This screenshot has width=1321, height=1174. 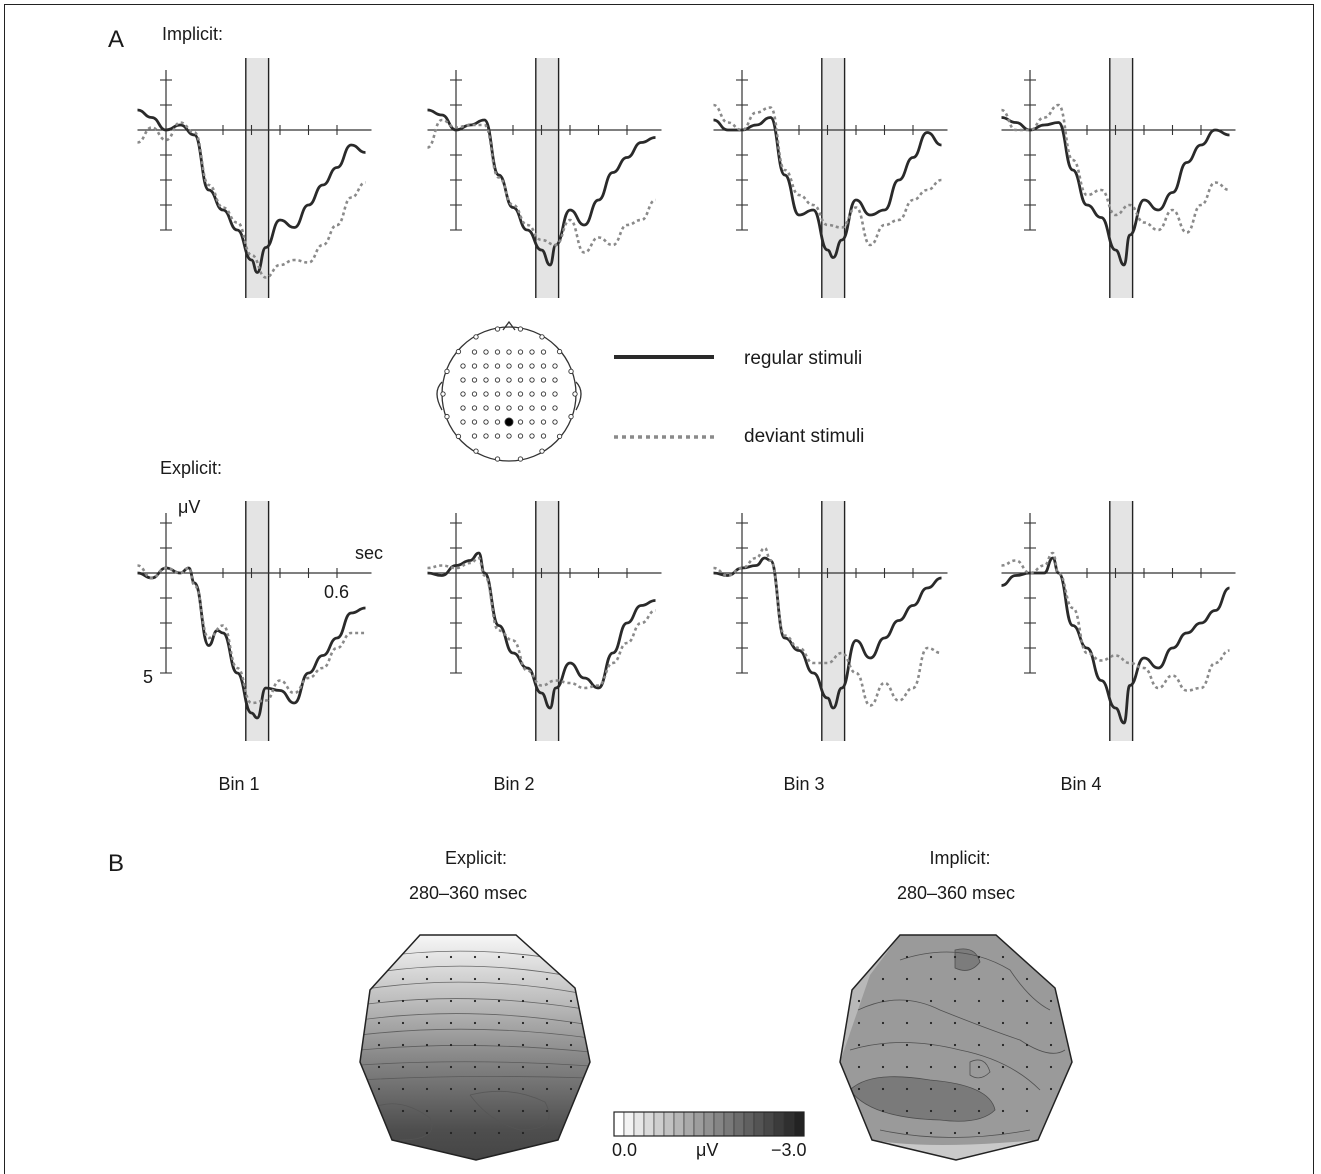 What do you see at coordinates (468, 893) in the screenshot?
I see `map-window: 280–360 msec` at bounding box center [468, 893].